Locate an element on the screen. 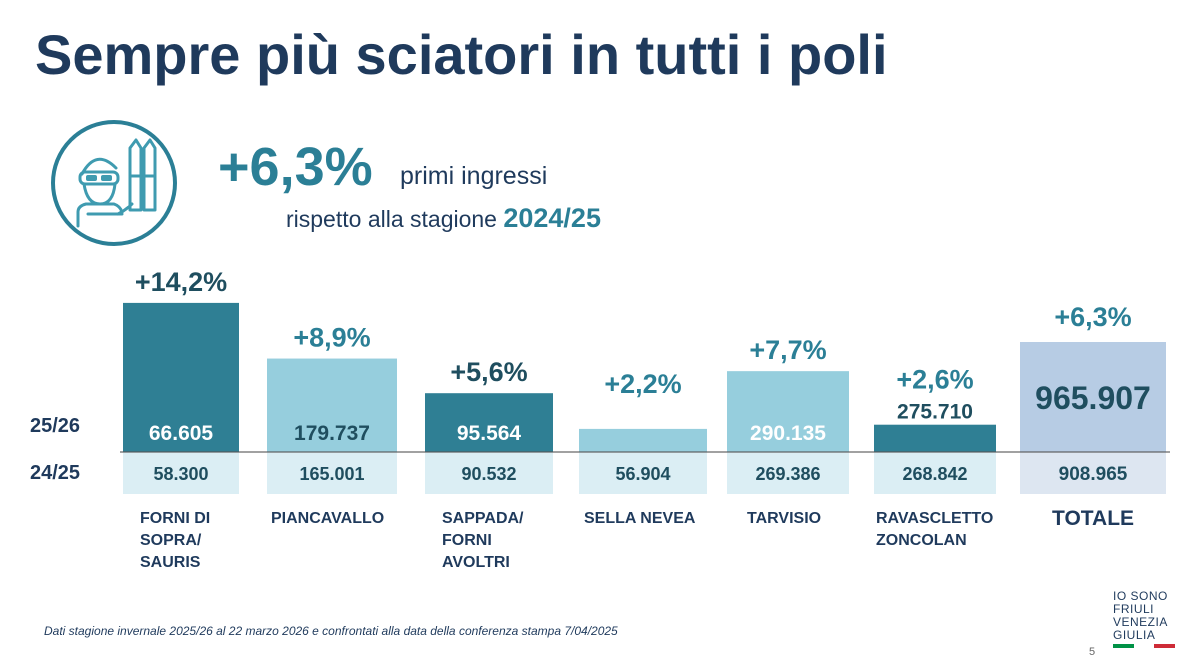 This screenshot has height=668, width=1197. value-current-2: 95.564 is located at coordinates (489, 433).